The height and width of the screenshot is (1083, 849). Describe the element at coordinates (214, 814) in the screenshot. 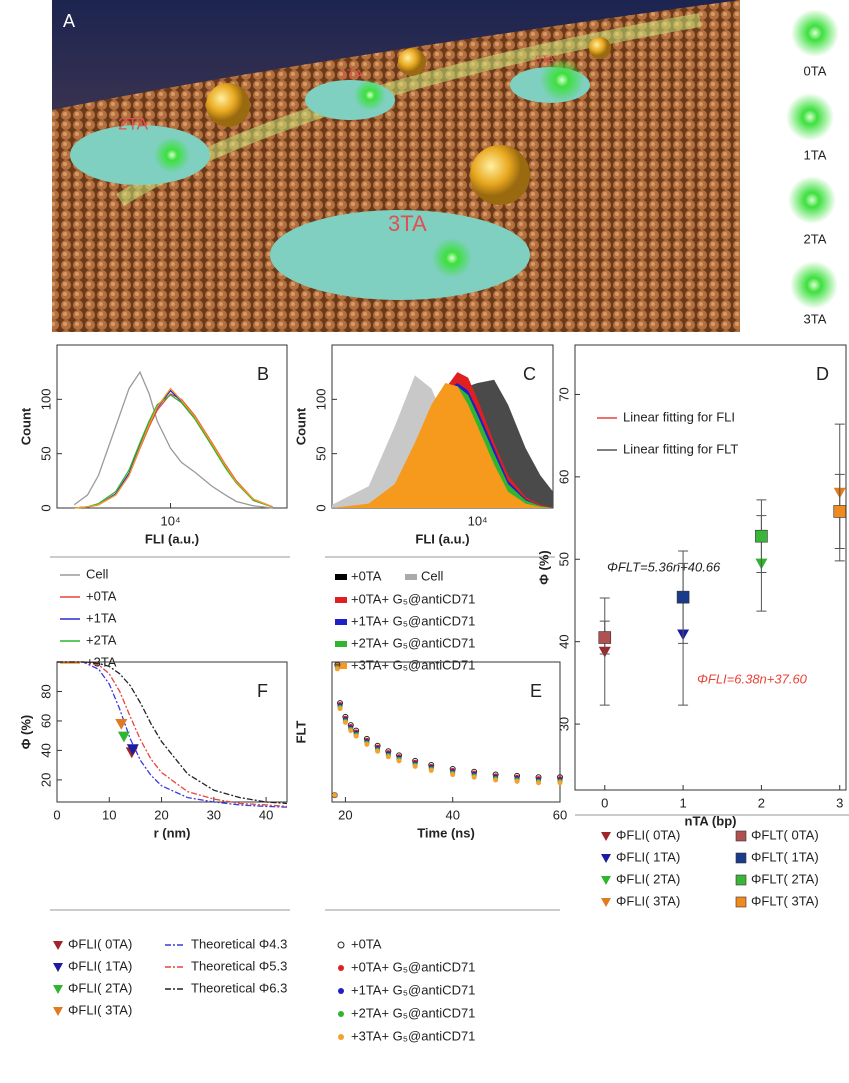

I see `x-tick-label: 30` at that location.